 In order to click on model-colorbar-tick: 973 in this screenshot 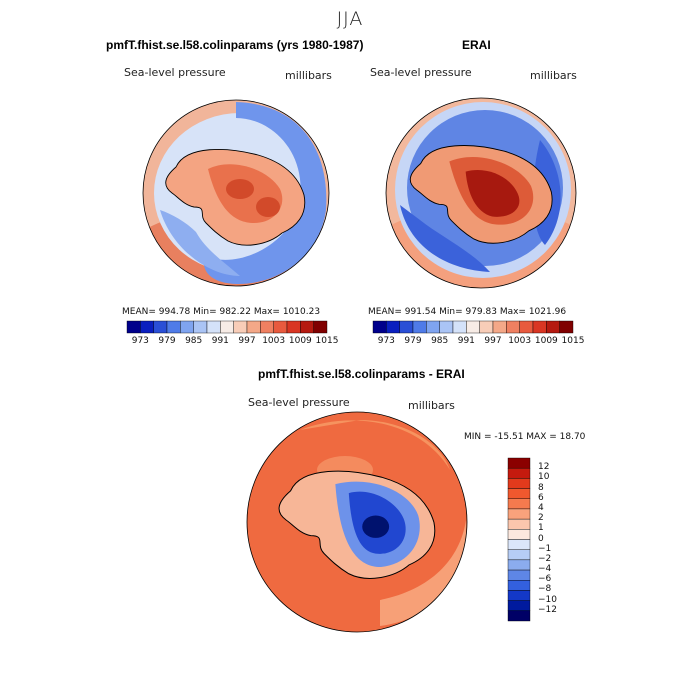, I will do `click(140, 341)`.